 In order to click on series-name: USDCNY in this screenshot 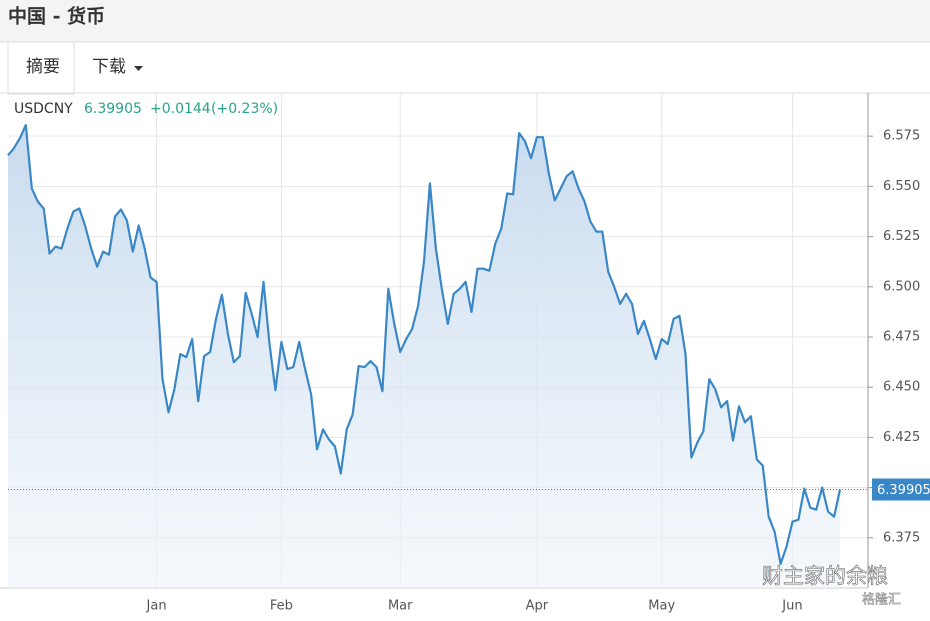, I will do `click(43, 109)`.